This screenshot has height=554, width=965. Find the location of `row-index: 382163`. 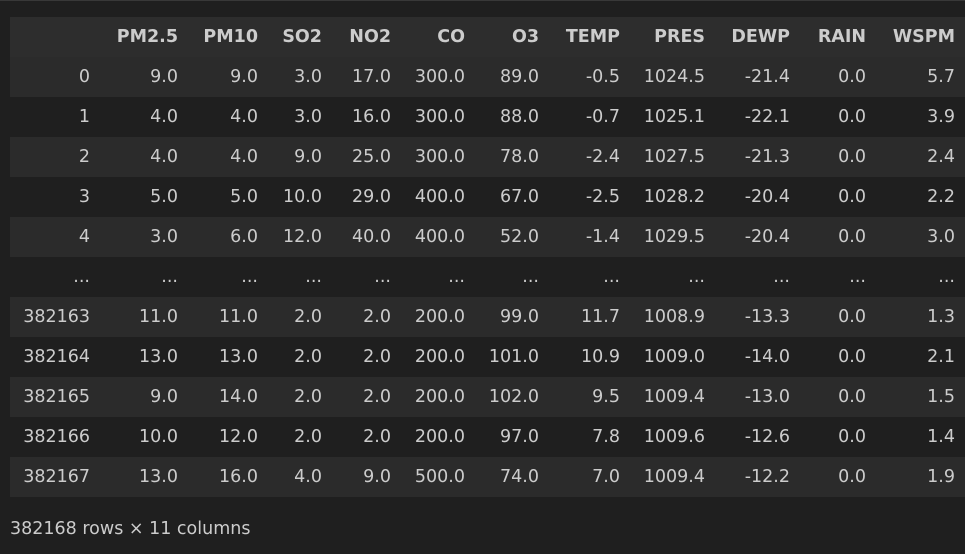

row-index: 382163 is located at coordinates (55, 317).